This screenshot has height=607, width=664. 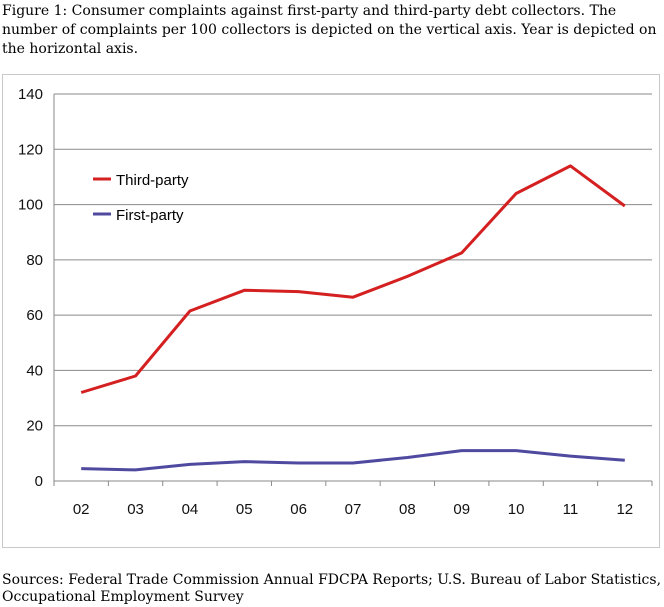 What do you see at coordinates (34, 426) in the screenshot?
I see `y-tick-label-20: 20` at bounding box center [34, 426].